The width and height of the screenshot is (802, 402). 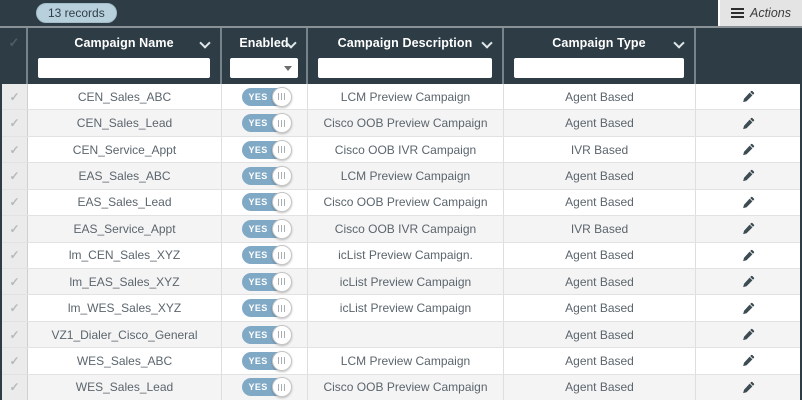 What do you see at coordinates (124, 68) in the screenshot?
I see `campaign-name-filter-input` at bounding box center [124, 68].